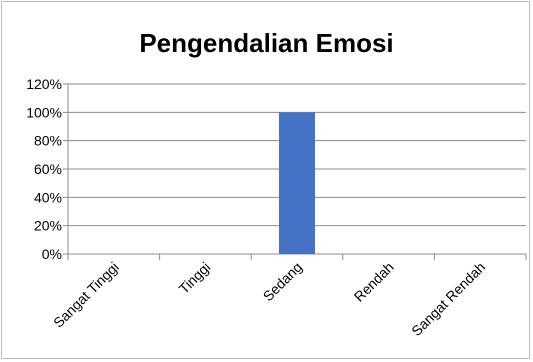 The image size is (533, 362). I want to click on y-tick-label: 80%, so click(48, 141).